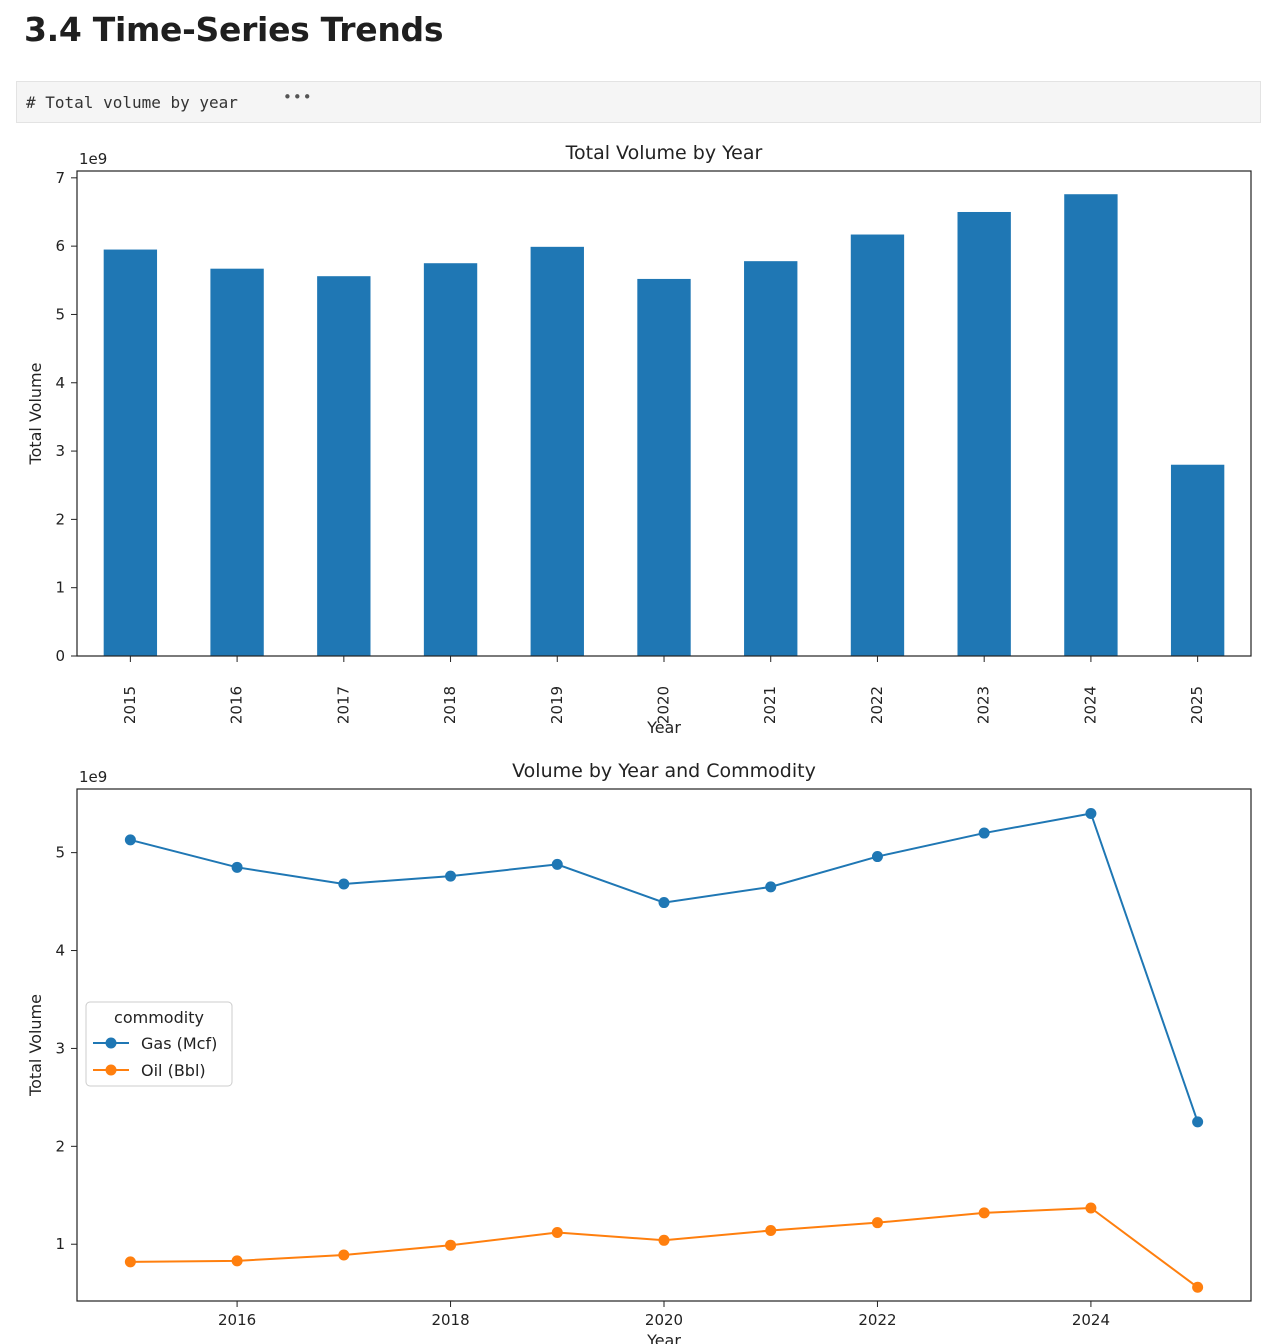 The image size is (1281, 1344). What do you see at coordinates (130, 1262) in the screenshot?
I see `data-point-oil-2015` at bounding box center [130, 1262].